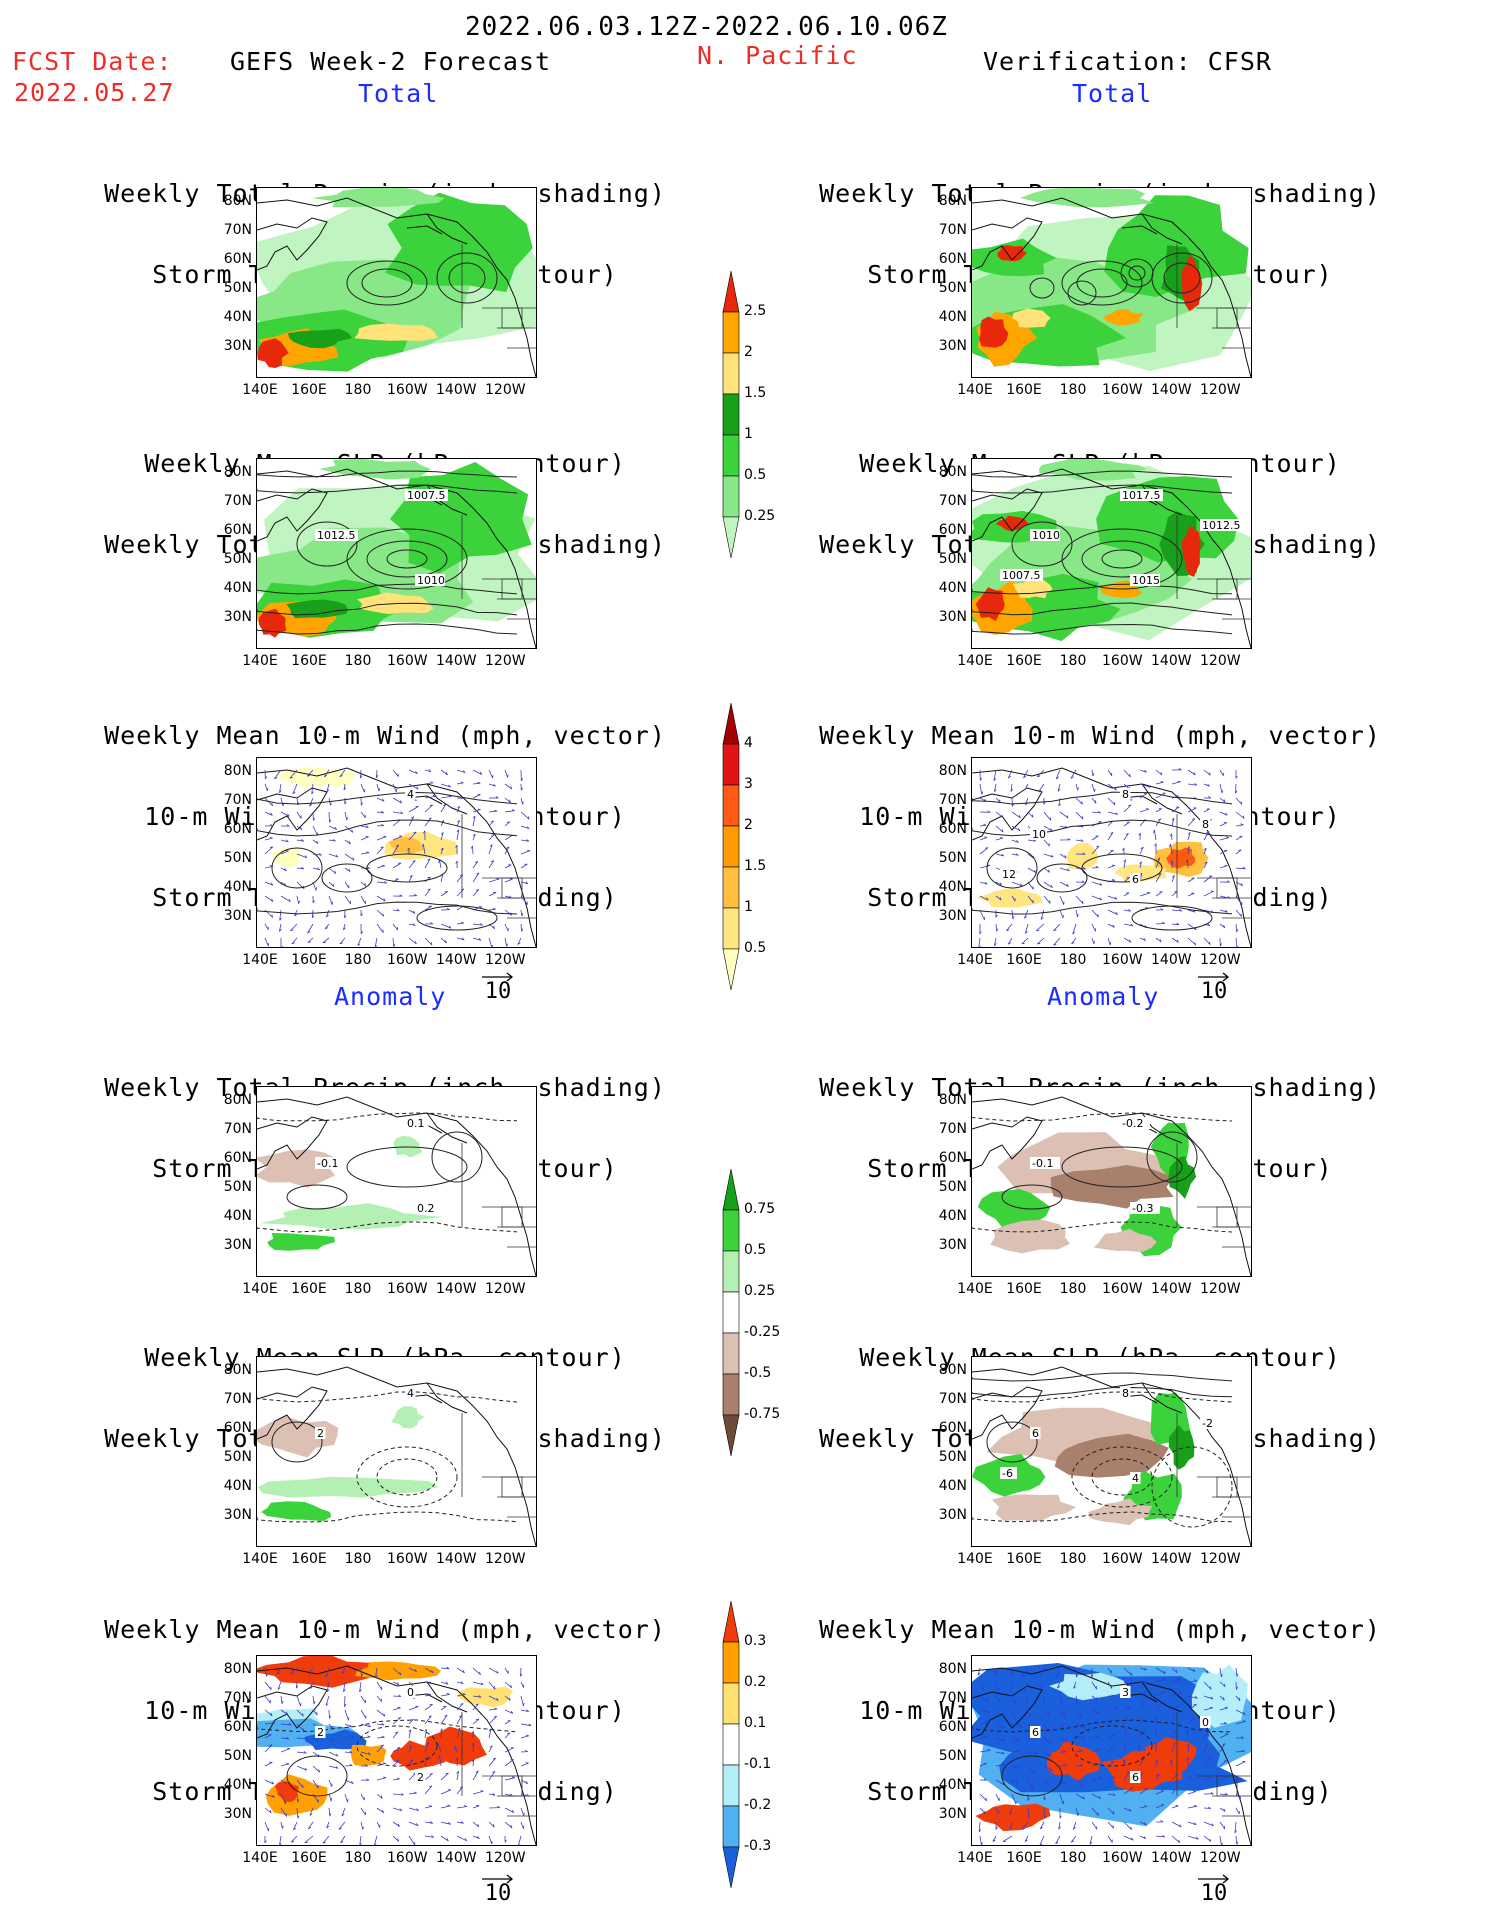 The width and height of the screenshot is (1487, 1925). Describe the element at coordinates (755, 948) in the screenshot. I see `colorbar-label: 0.5` at that location.